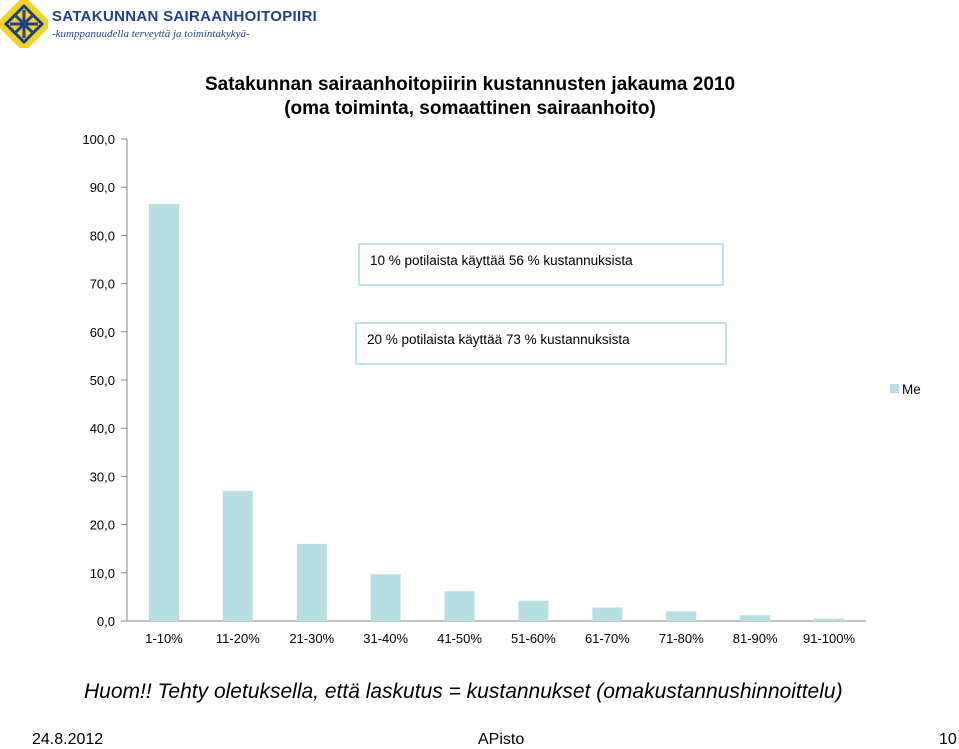 The image size is (959, 749). What do you see at coordinates (948, 739) in the screenshot?
I see `footer-page-number: 10` at bounding box center [948, 739].